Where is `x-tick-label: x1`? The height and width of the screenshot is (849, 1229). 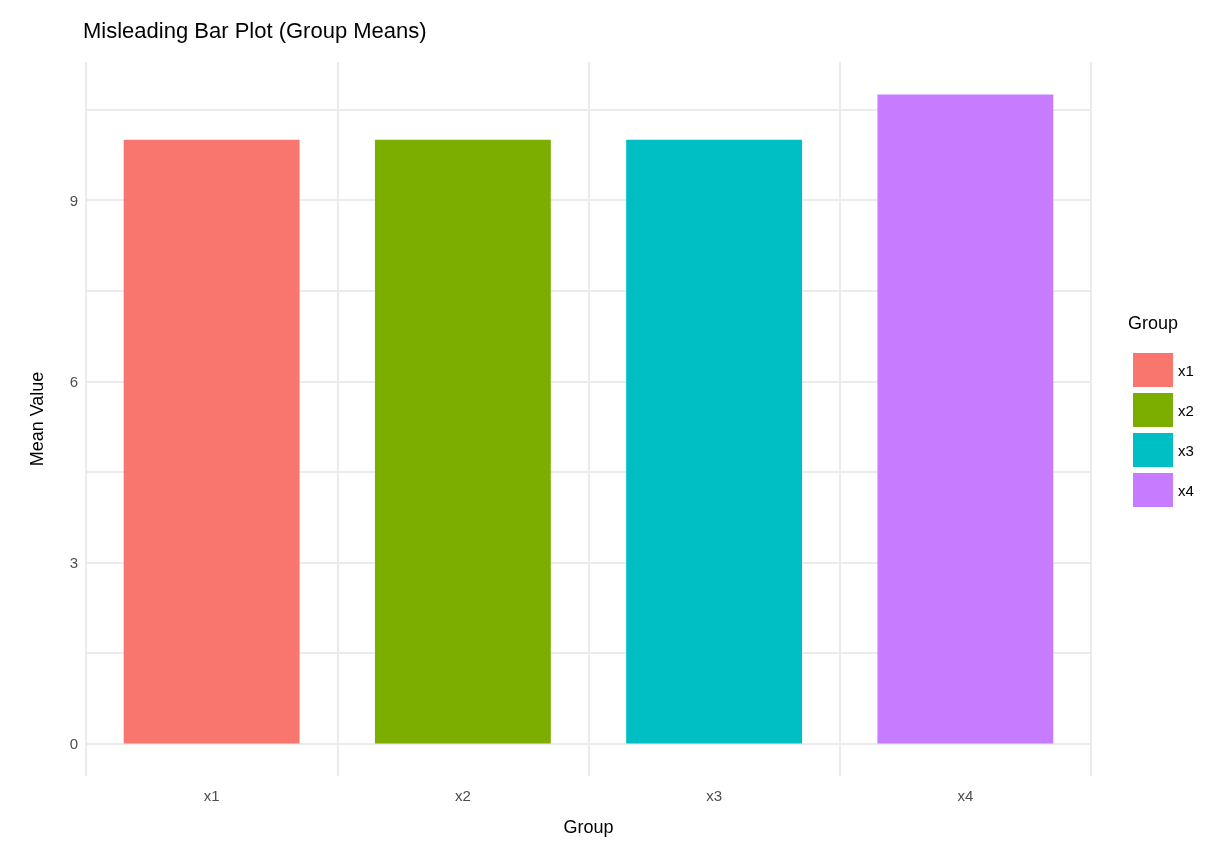
x-tick-label: x1 is located at coordinates (211, 795).